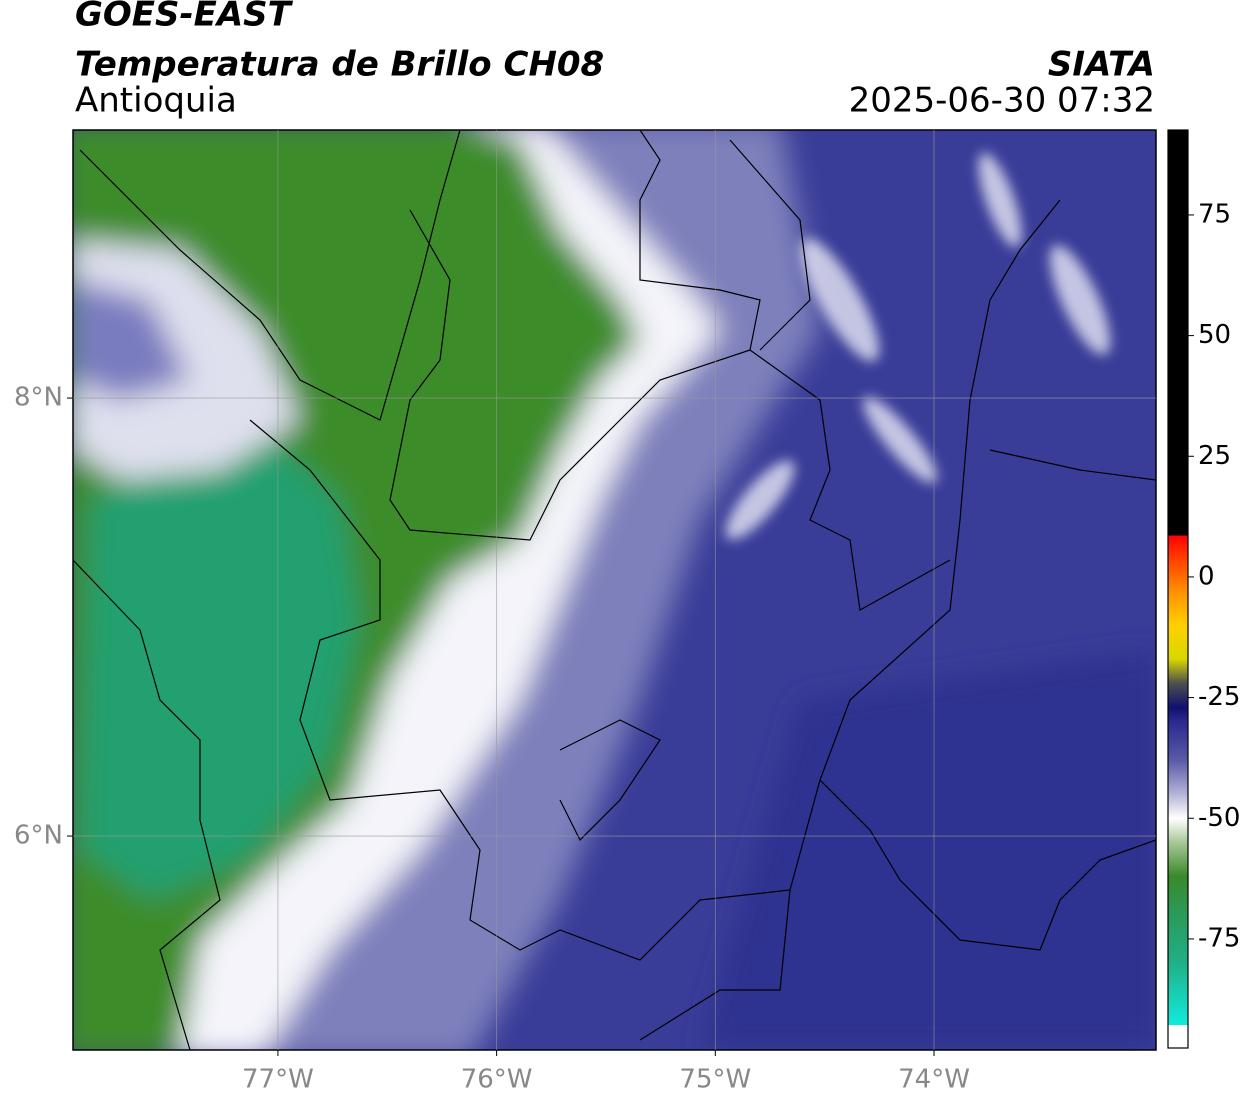 The image size is (1252, 1103). What do you see at coordinates (934, 1080) in the screenshot?
I see `x-tick-label: 74°W` at bounding box center [934, 1080].